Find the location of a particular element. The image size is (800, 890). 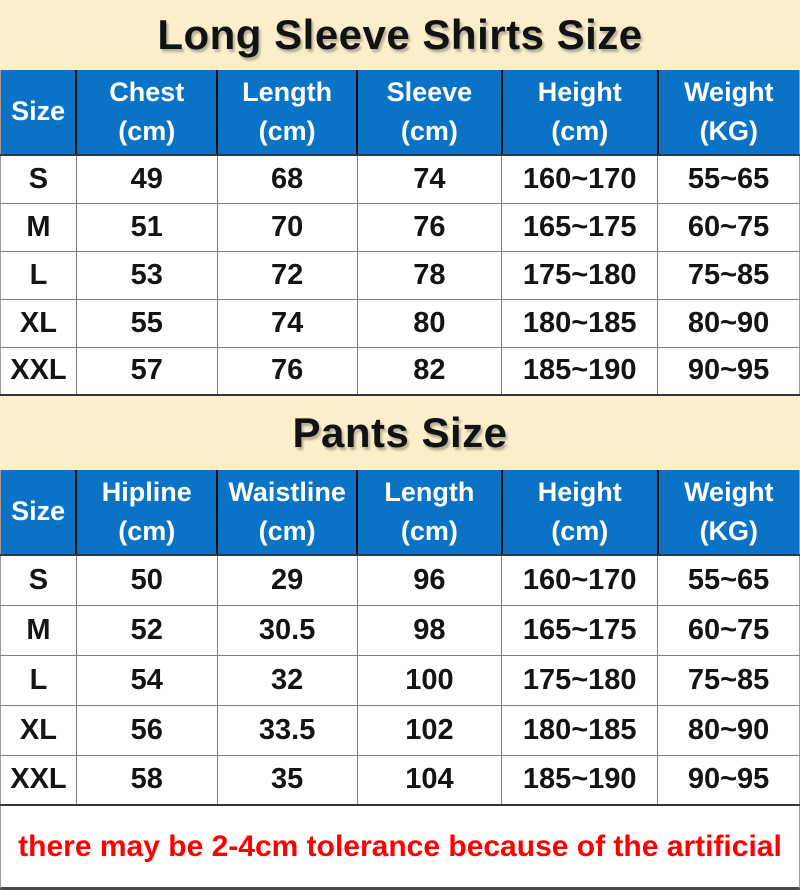

table-row: XL 55 74 80 180~185 80~90 is located at coordinates (400, 323).